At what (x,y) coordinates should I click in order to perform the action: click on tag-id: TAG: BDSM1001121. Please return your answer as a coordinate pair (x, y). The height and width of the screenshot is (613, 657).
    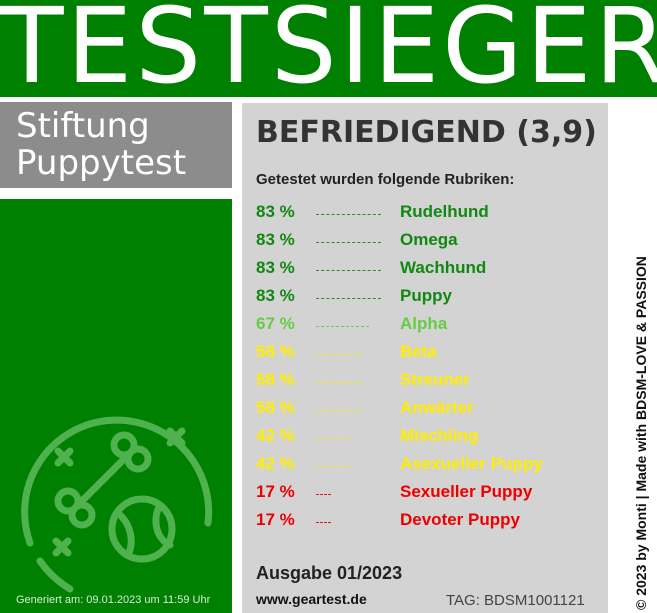
    Looking at the image, I should click on (515, 600).